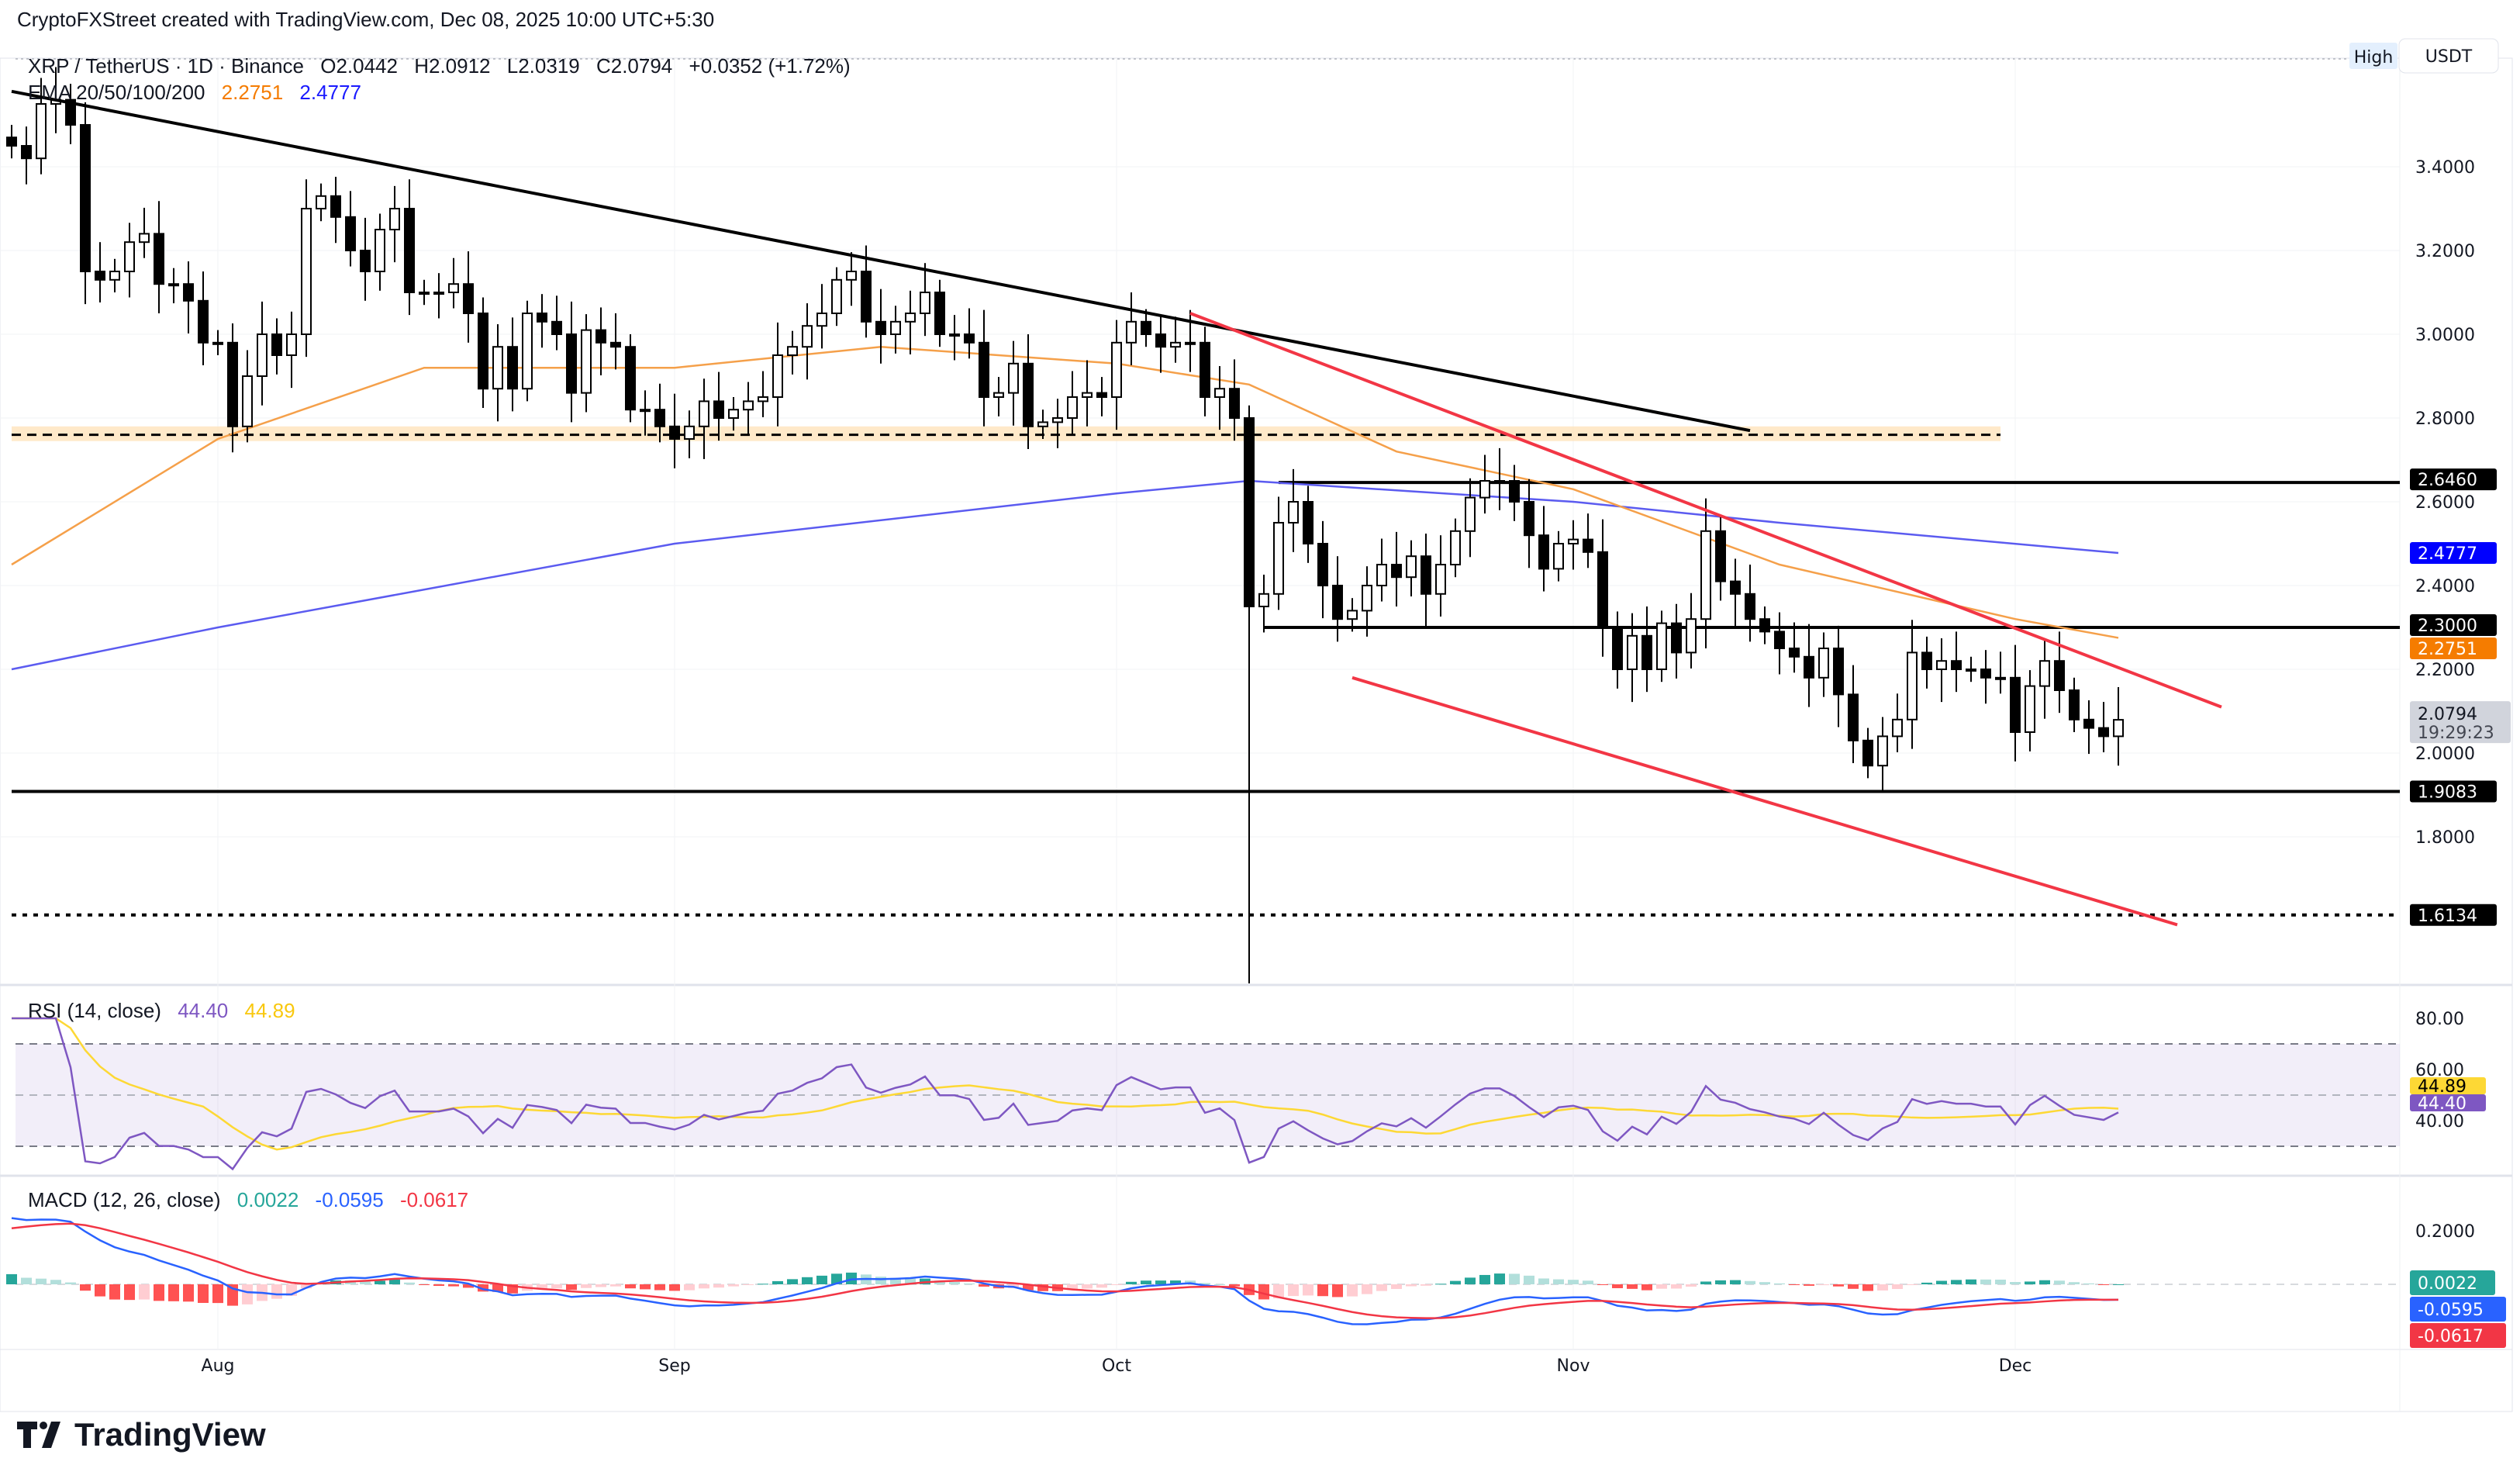  Describe the element at coordinates (2447, 916) in the screenshot. I see `price-tag-support-2: 1.6134` at that location.